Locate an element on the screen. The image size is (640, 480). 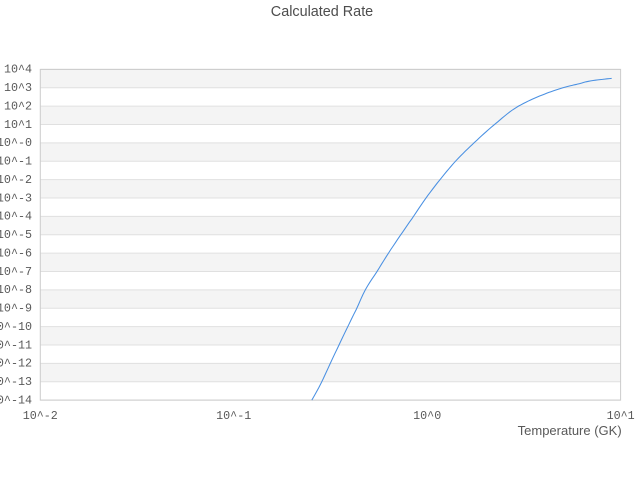
svg-text: 10^2 is located at coordinates (18, 106).